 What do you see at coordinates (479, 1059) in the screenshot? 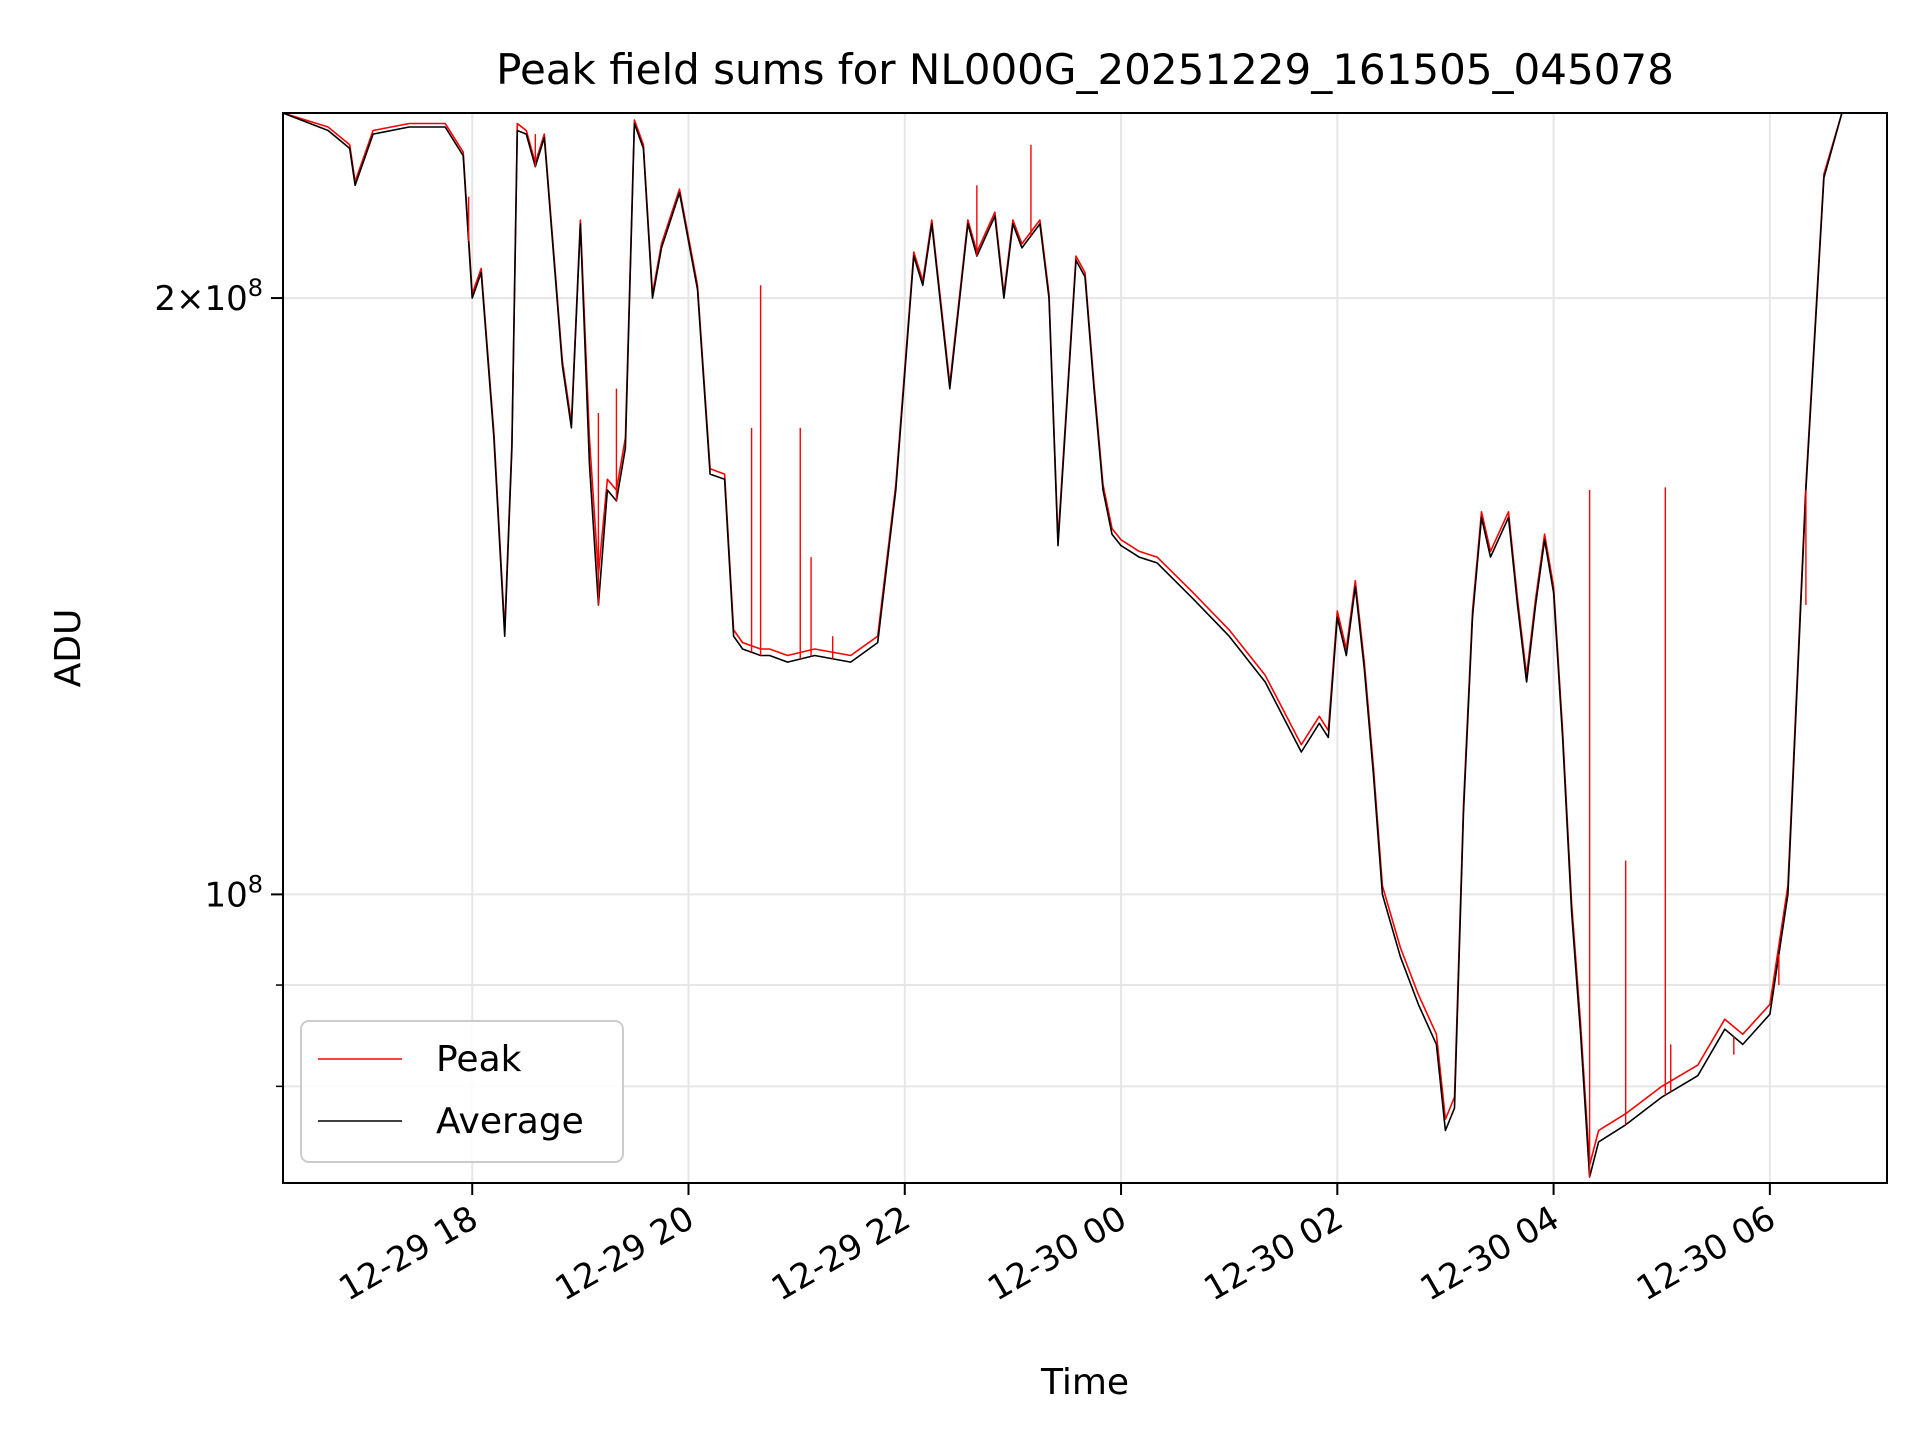
I see `legend-peak-label: Peak` at bounding box center [479, 1059].